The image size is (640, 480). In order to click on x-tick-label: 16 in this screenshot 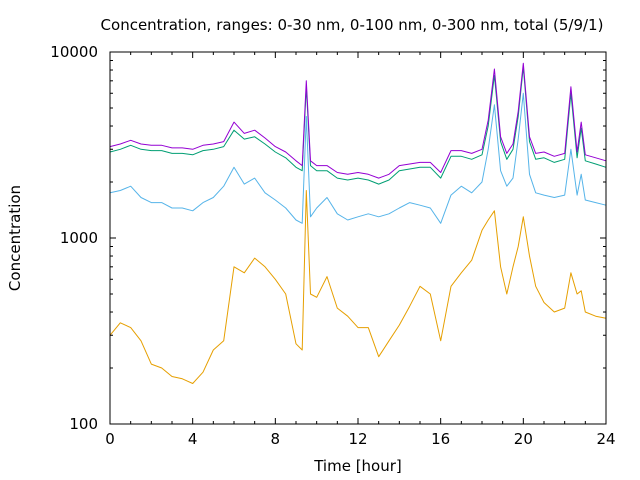, I will do `click(440, 439)`.